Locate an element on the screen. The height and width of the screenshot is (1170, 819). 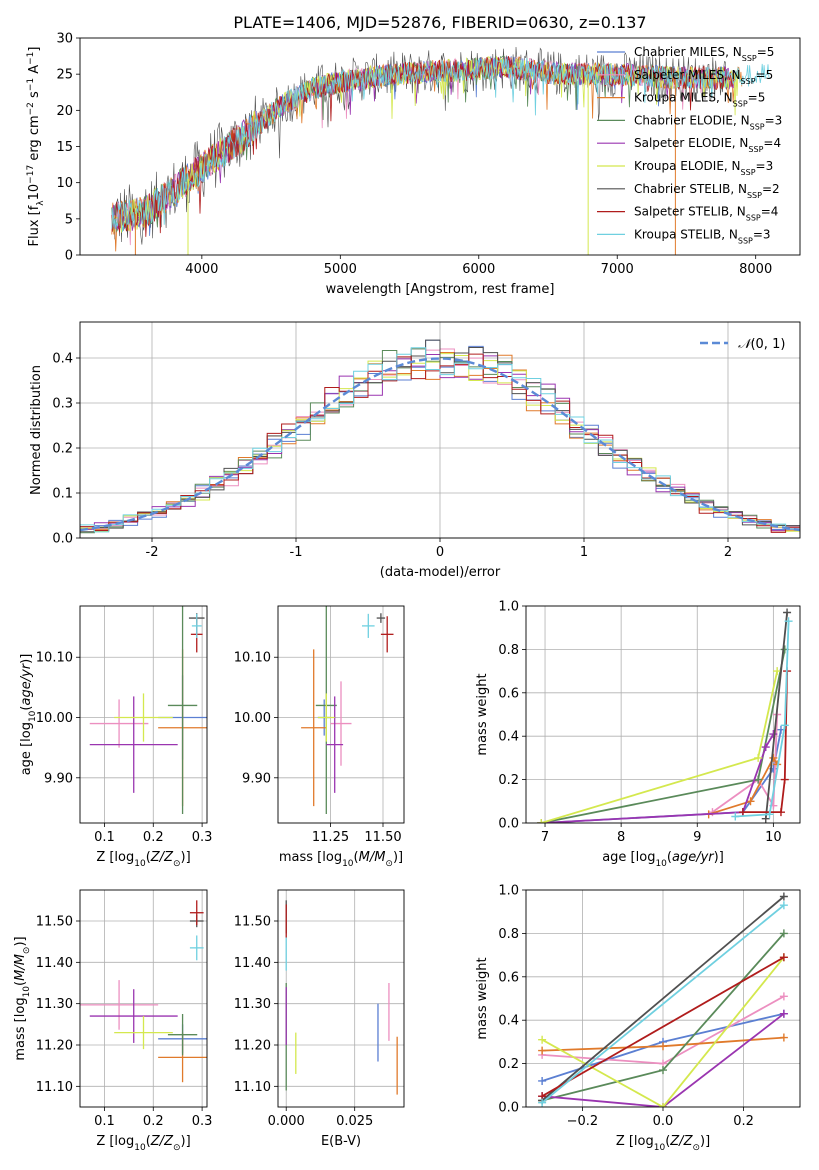
legend: 𝒩(0, 1) is located at coordinates (742, 344).